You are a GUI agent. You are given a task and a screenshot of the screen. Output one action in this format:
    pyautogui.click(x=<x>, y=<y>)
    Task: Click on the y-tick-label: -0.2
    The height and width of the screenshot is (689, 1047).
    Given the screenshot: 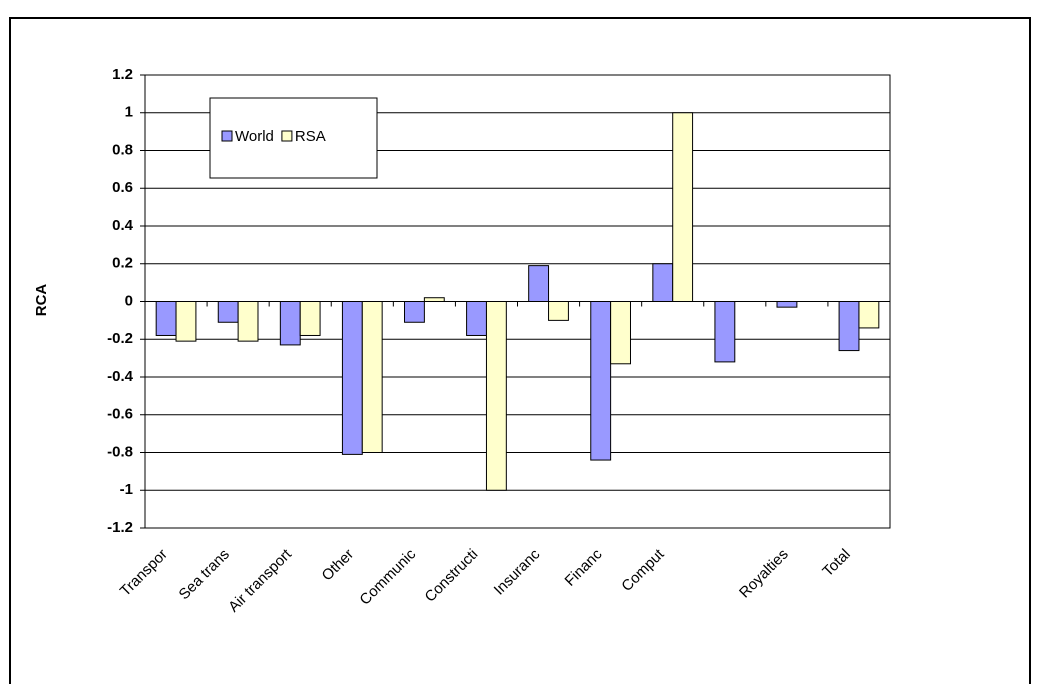 What is the action you would take?
    pyautogui.click(x=120, y=338)
    